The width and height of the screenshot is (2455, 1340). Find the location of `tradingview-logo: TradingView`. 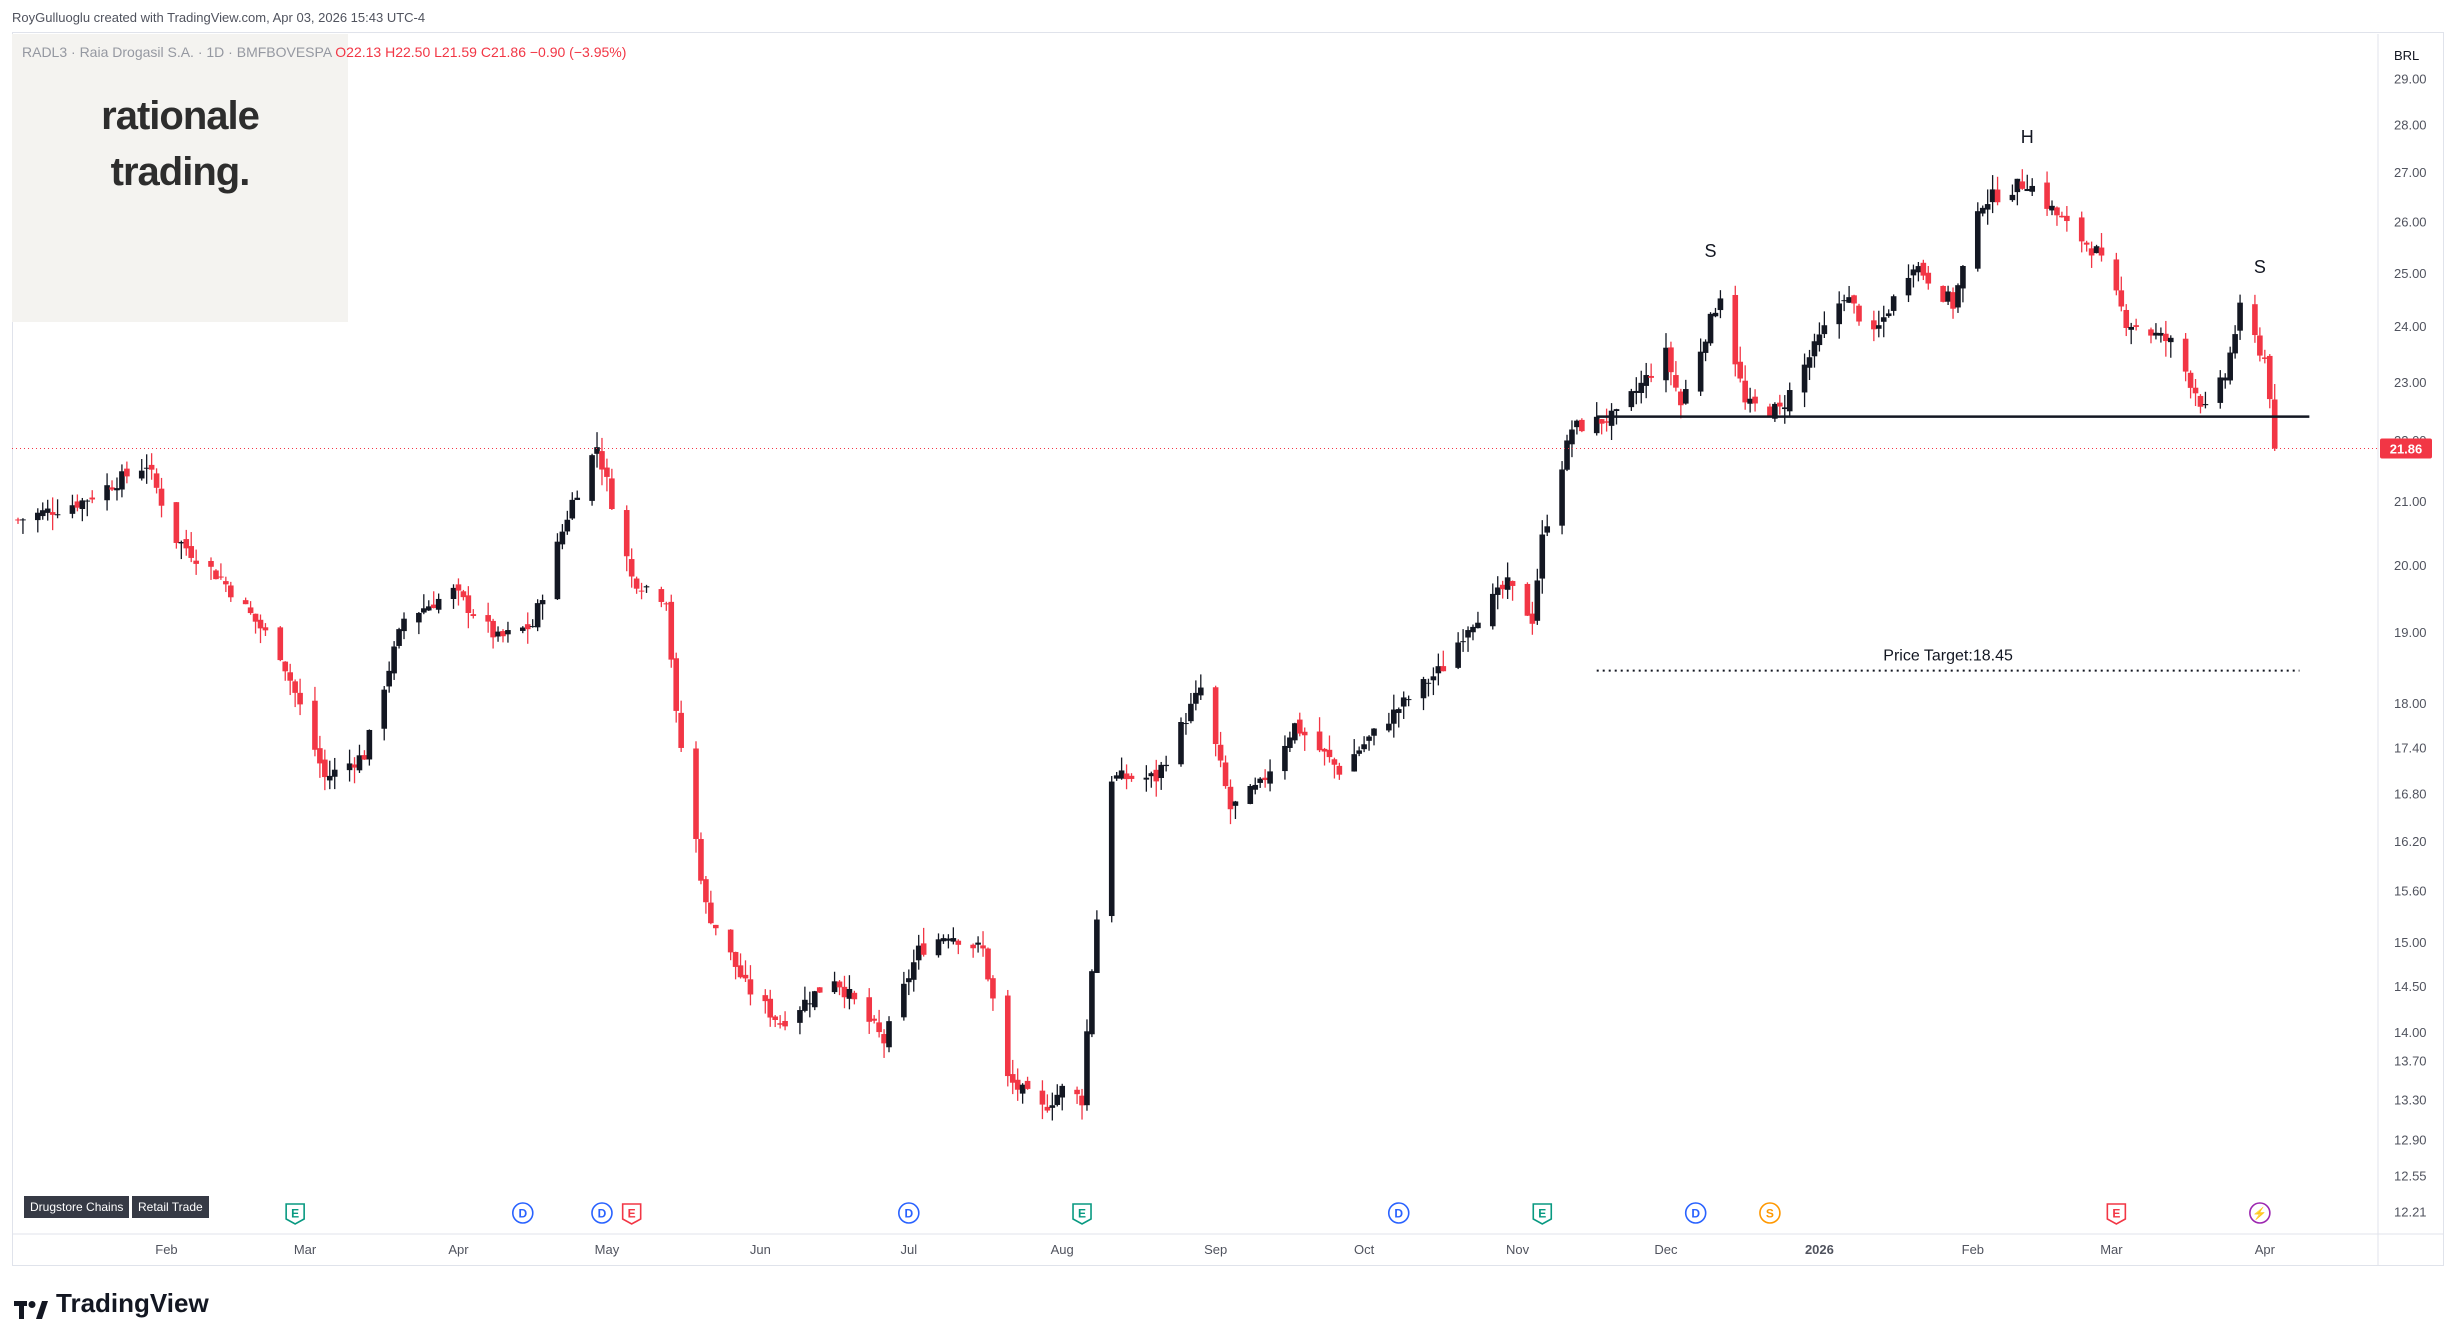

tradingview-logo: TradingView is located at coordinates (111, 1303).